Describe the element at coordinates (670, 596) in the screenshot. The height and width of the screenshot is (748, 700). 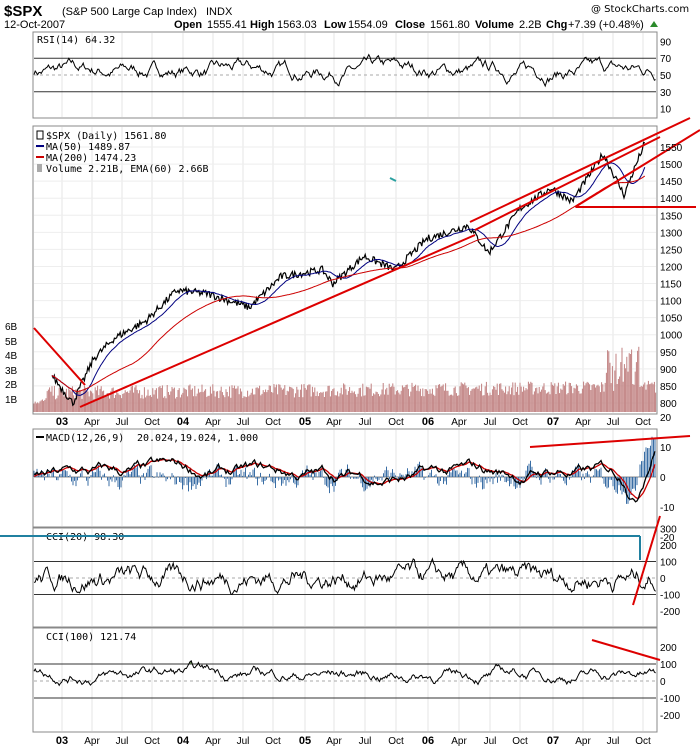
I see `cci20-tick: -100` at that location.